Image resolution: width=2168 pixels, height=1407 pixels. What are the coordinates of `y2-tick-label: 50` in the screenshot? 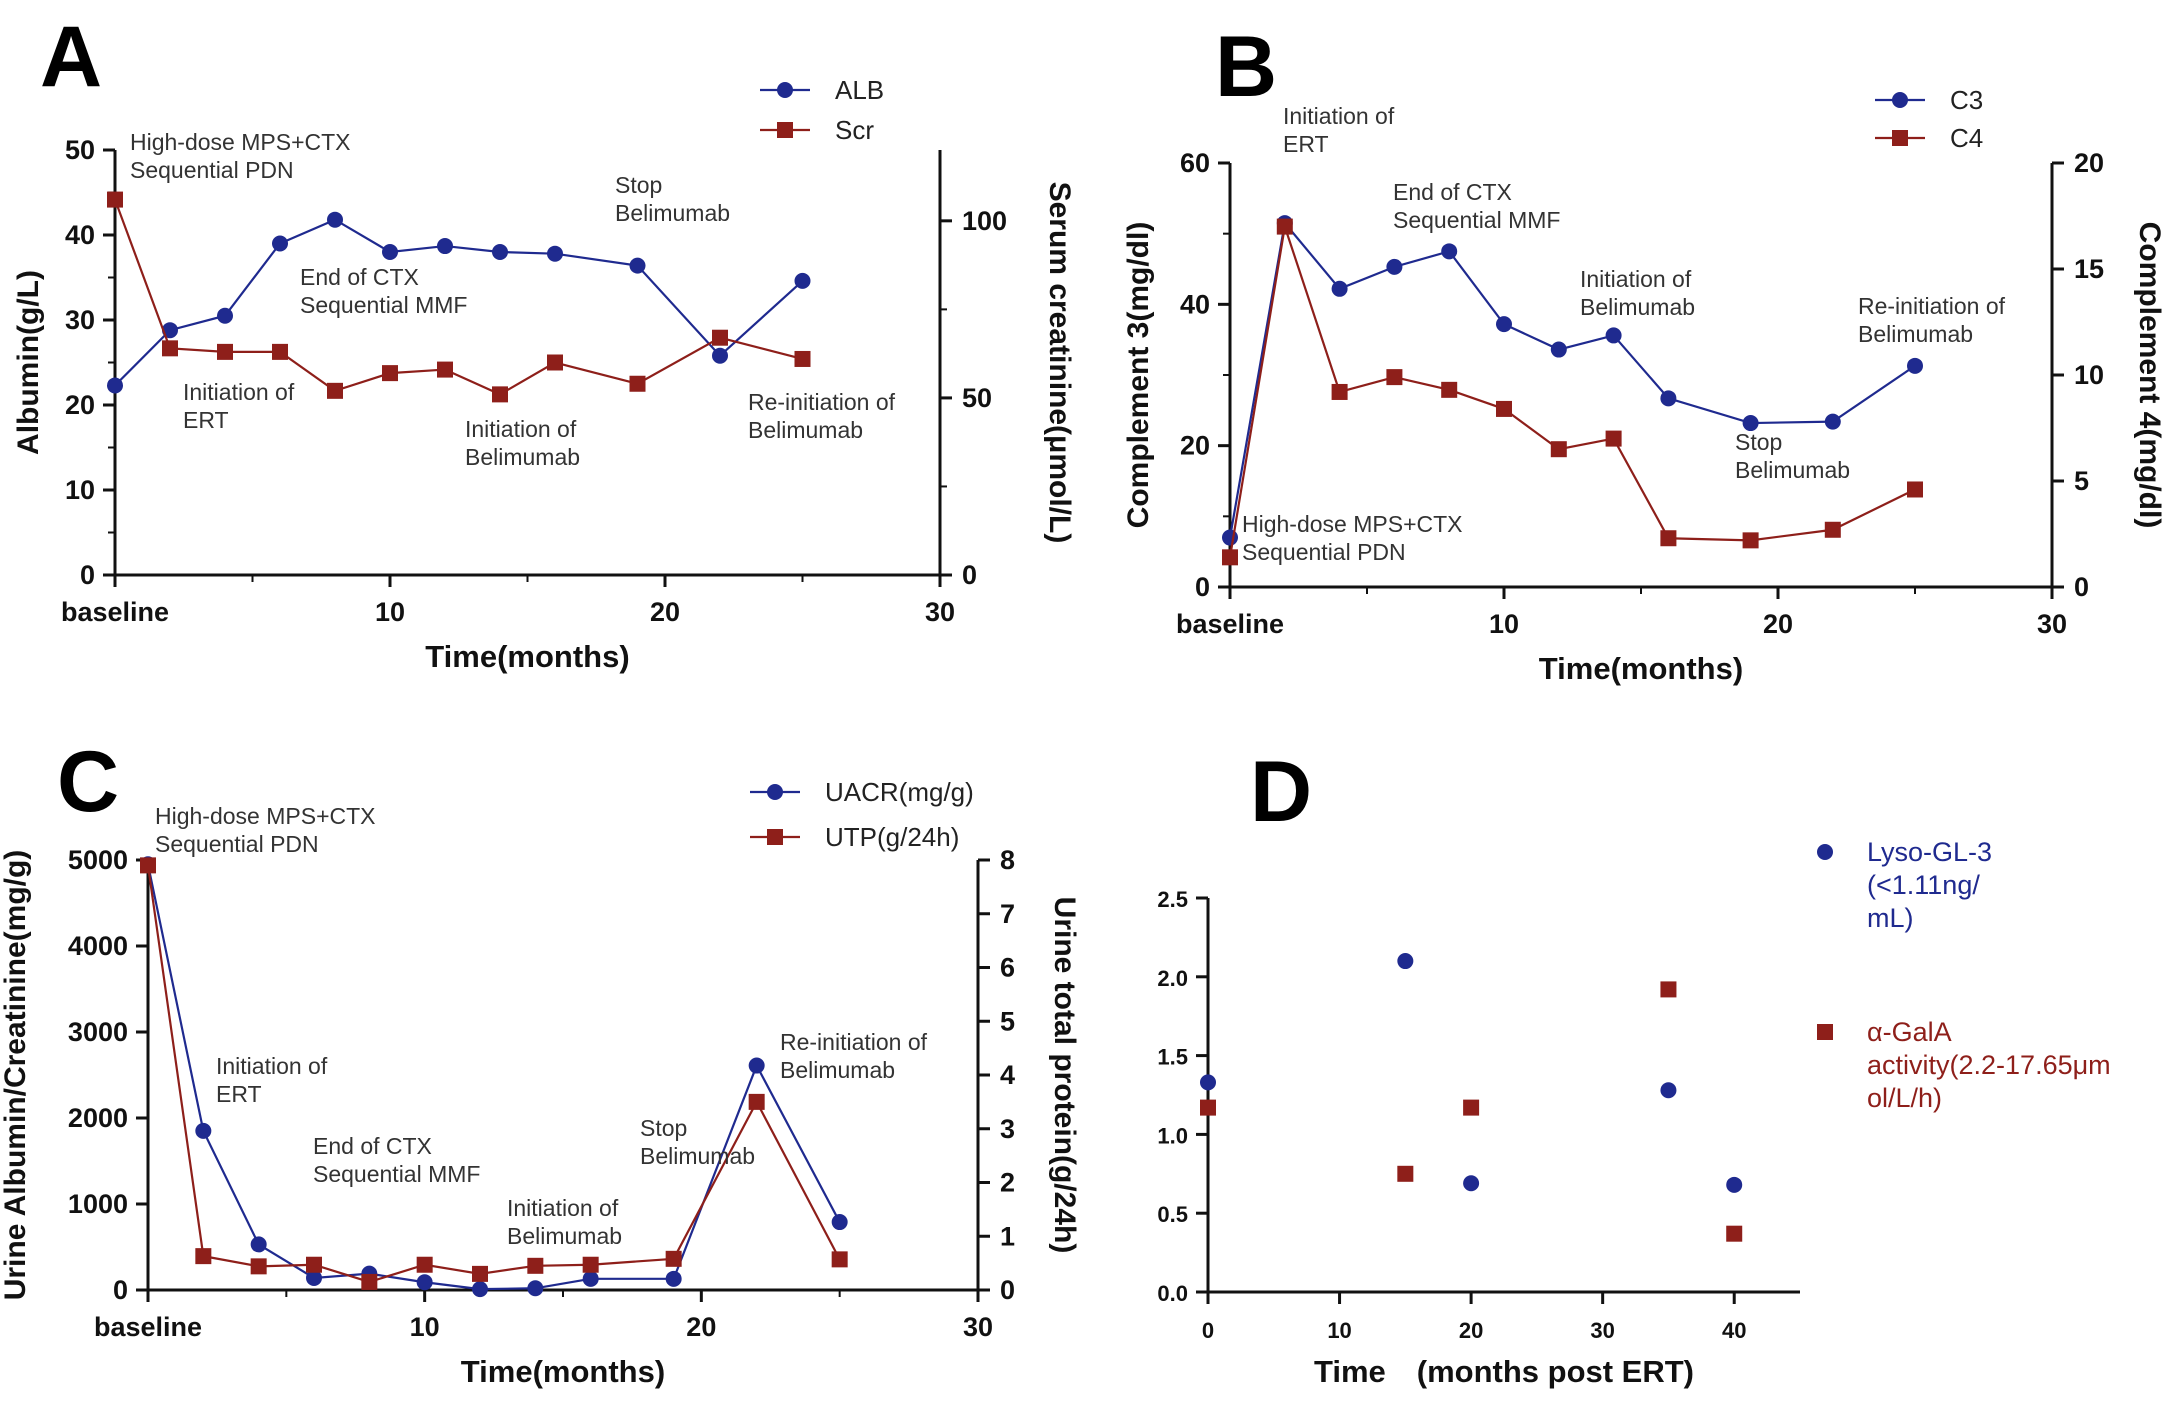 It's located at (977, 398).